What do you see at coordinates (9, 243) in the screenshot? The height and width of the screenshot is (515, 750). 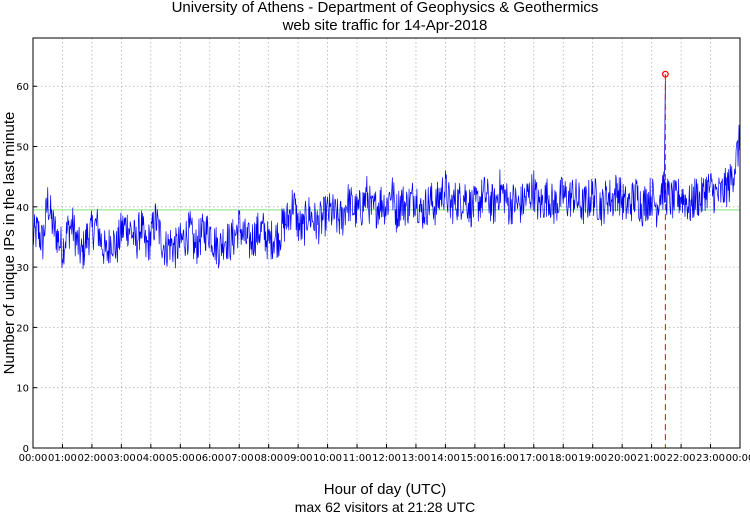 I see `y-axis-label: Number of unique IPs in the last minute` at bounding box center [9, 243].